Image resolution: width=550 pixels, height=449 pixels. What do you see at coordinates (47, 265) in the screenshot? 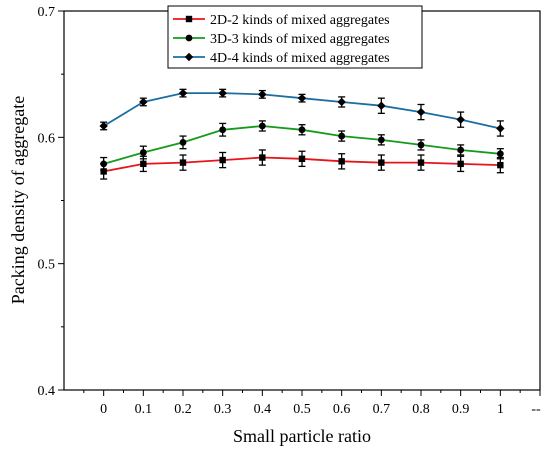
I see `y-tick-label: 0.5` at bounding box center [47, 265].